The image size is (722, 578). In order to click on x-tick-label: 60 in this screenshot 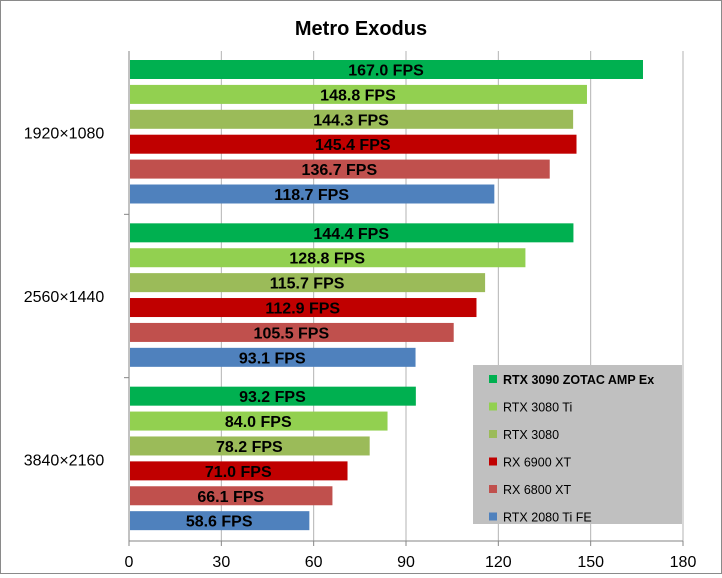, I will do `click(314, 562)`.